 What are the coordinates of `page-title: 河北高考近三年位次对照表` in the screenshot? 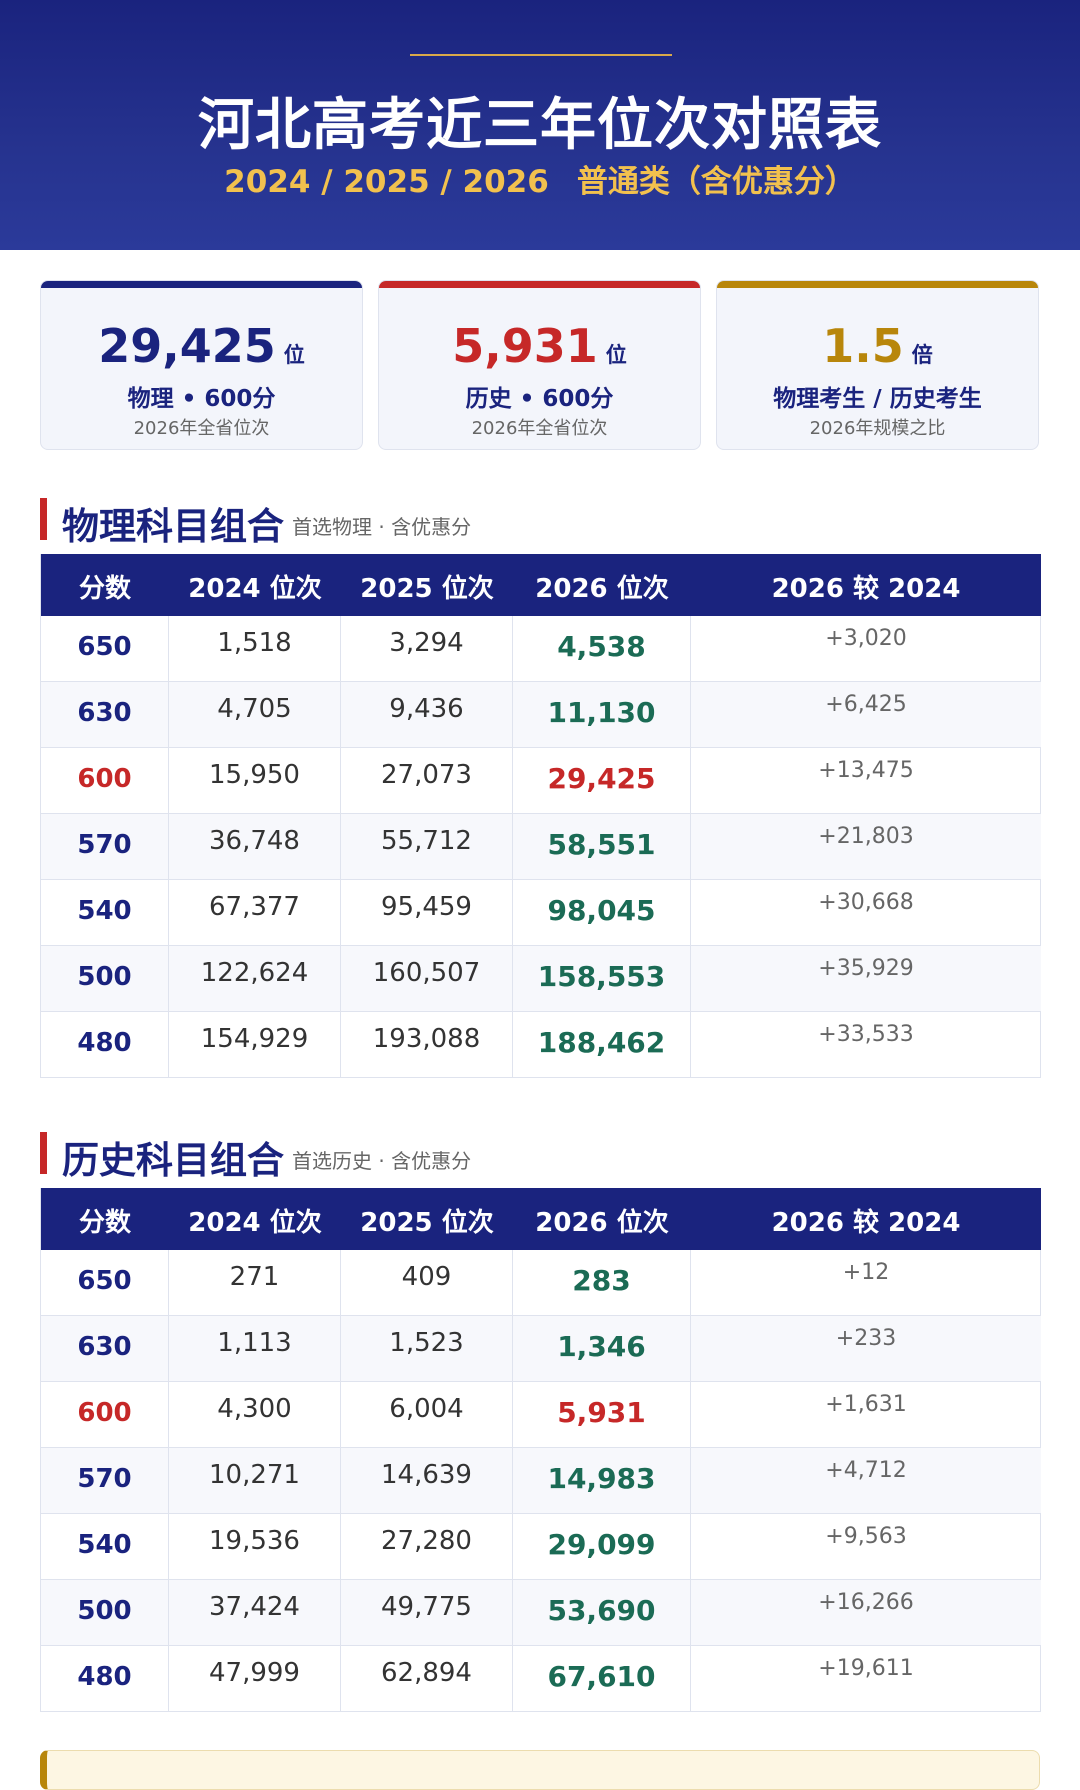 It's located at (540, 125).